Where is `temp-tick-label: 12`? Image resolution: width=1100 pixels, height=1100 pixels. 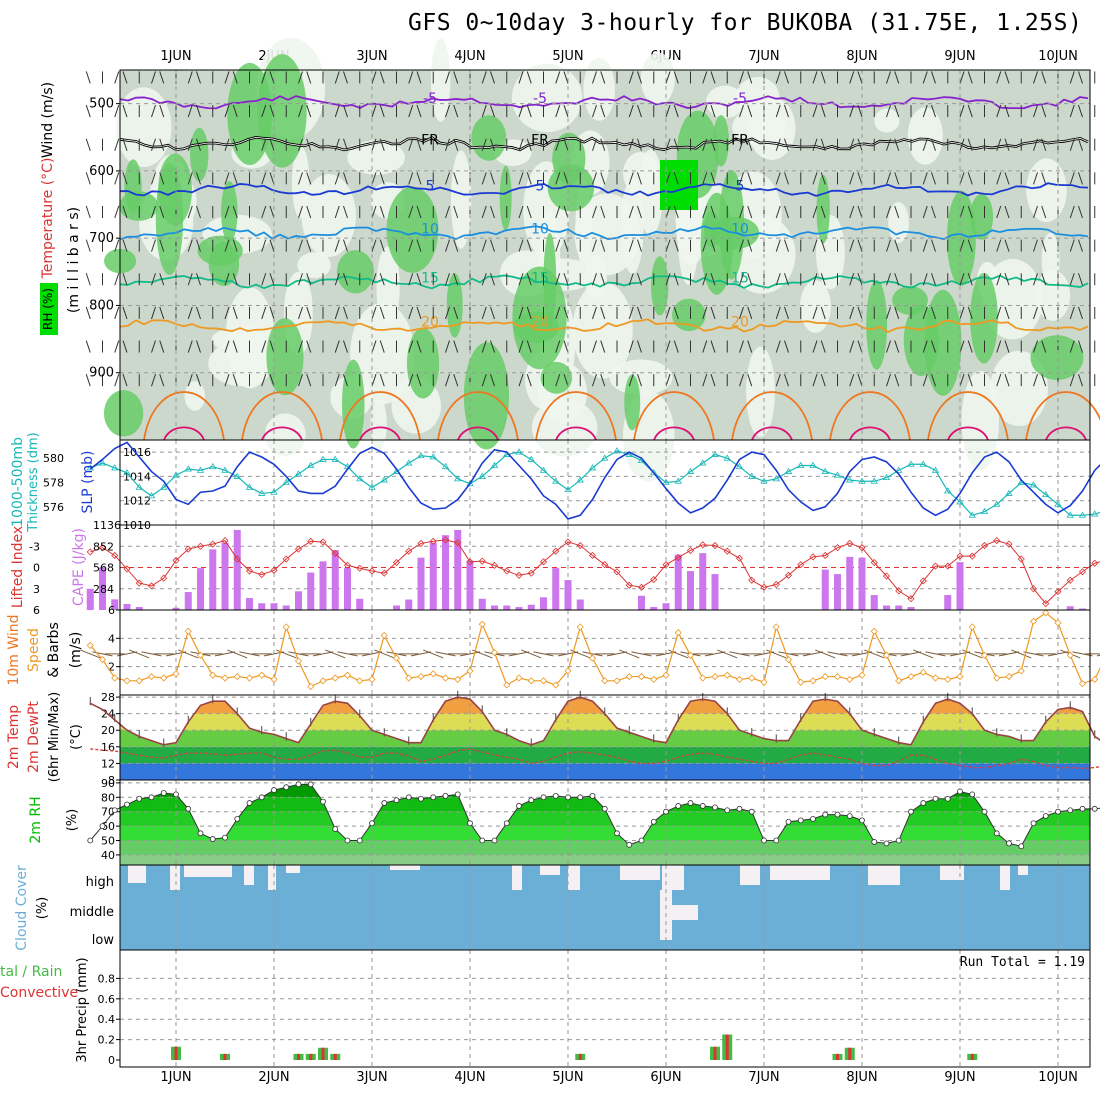 temp-tick-label: 12 is located at coordinates (108, 763).